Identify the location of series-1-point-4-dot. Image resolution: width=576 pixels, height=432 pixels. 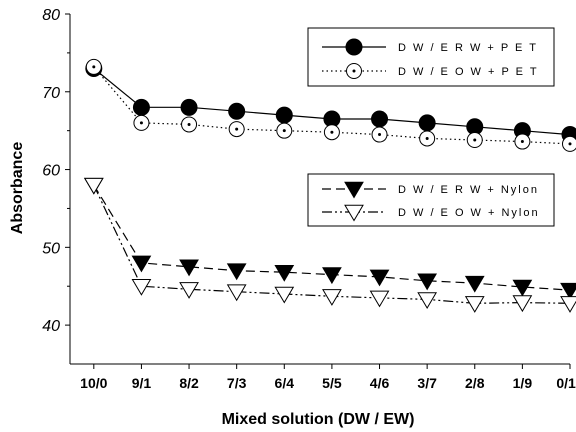
(284, 131).